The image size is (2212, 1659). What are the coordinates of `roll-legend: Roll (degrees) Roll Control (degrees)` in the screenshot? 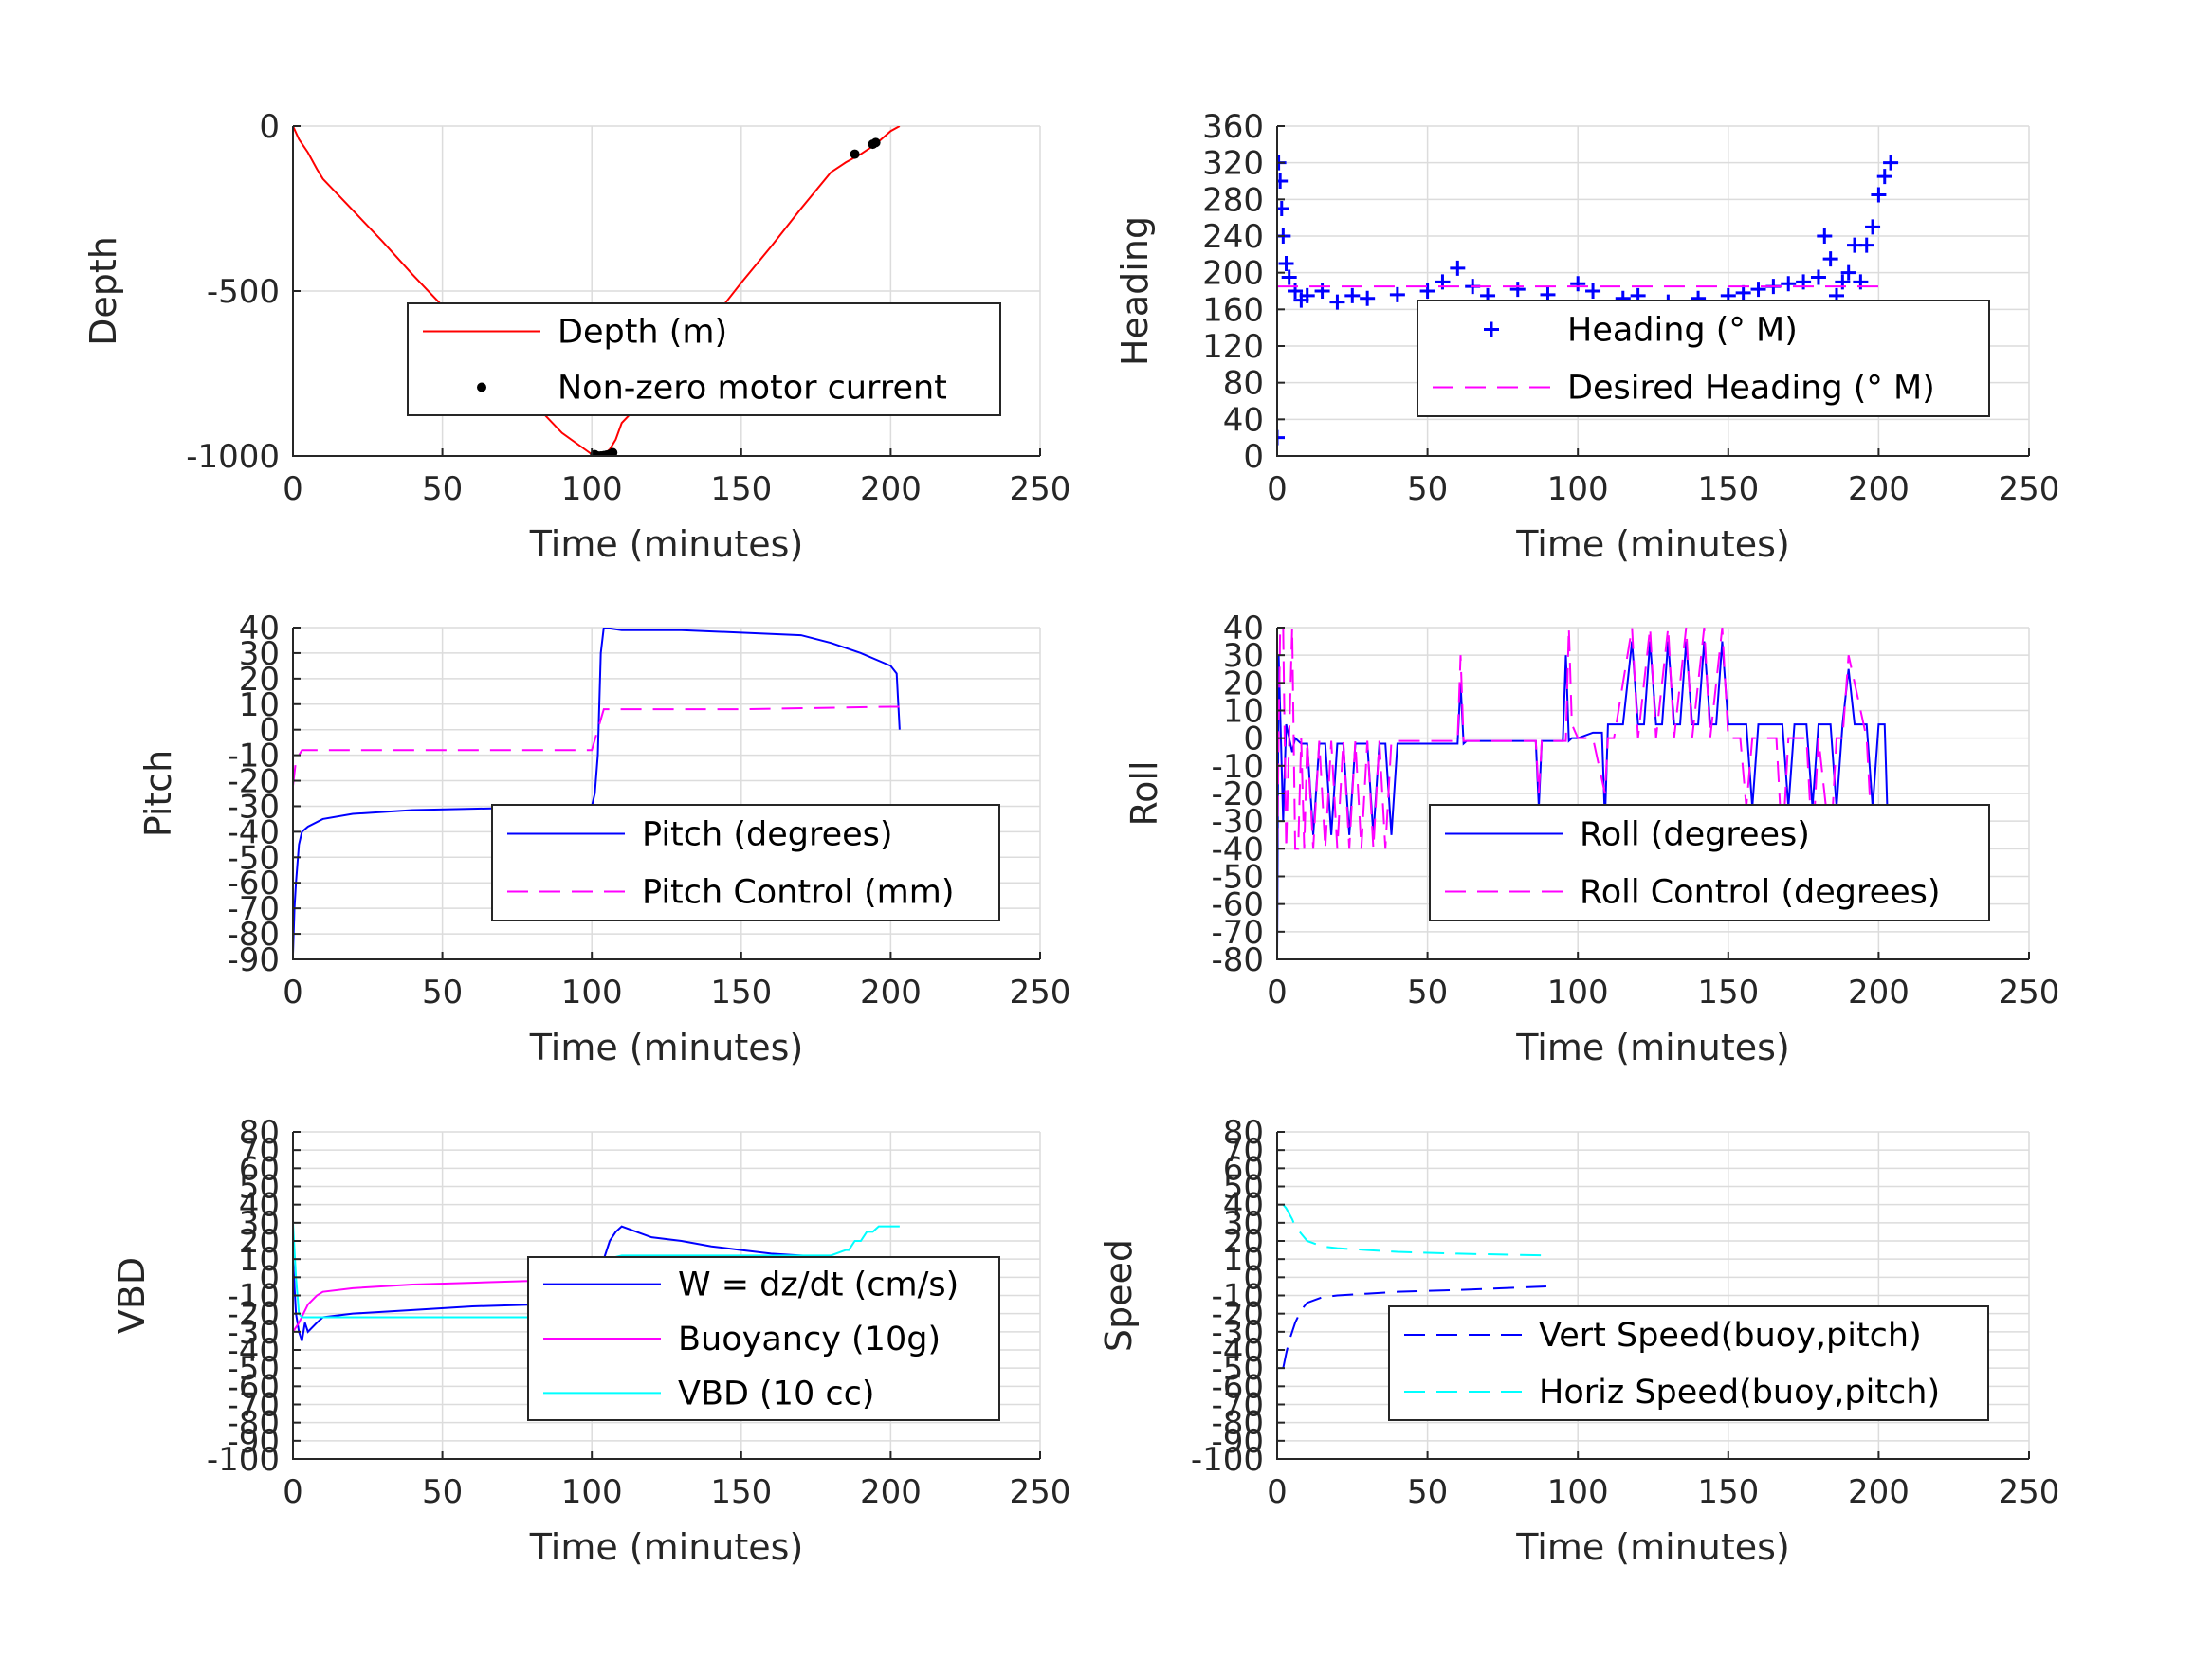 It's located at (1709, 862).